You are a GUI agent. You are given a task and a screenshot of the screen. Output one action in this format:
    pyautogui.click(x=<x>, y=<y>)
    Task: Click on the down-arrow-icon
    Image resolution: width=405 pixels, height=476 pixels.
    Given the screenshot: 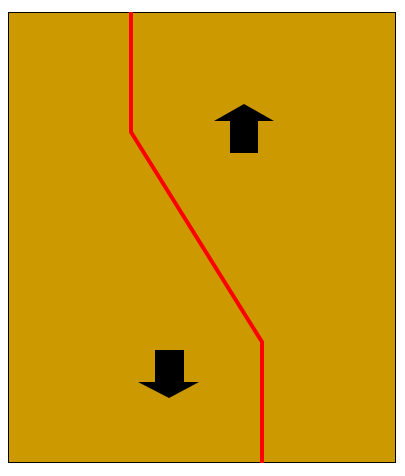 What is the action you would take?
    pyautogui.click(x=168, y=374)
    